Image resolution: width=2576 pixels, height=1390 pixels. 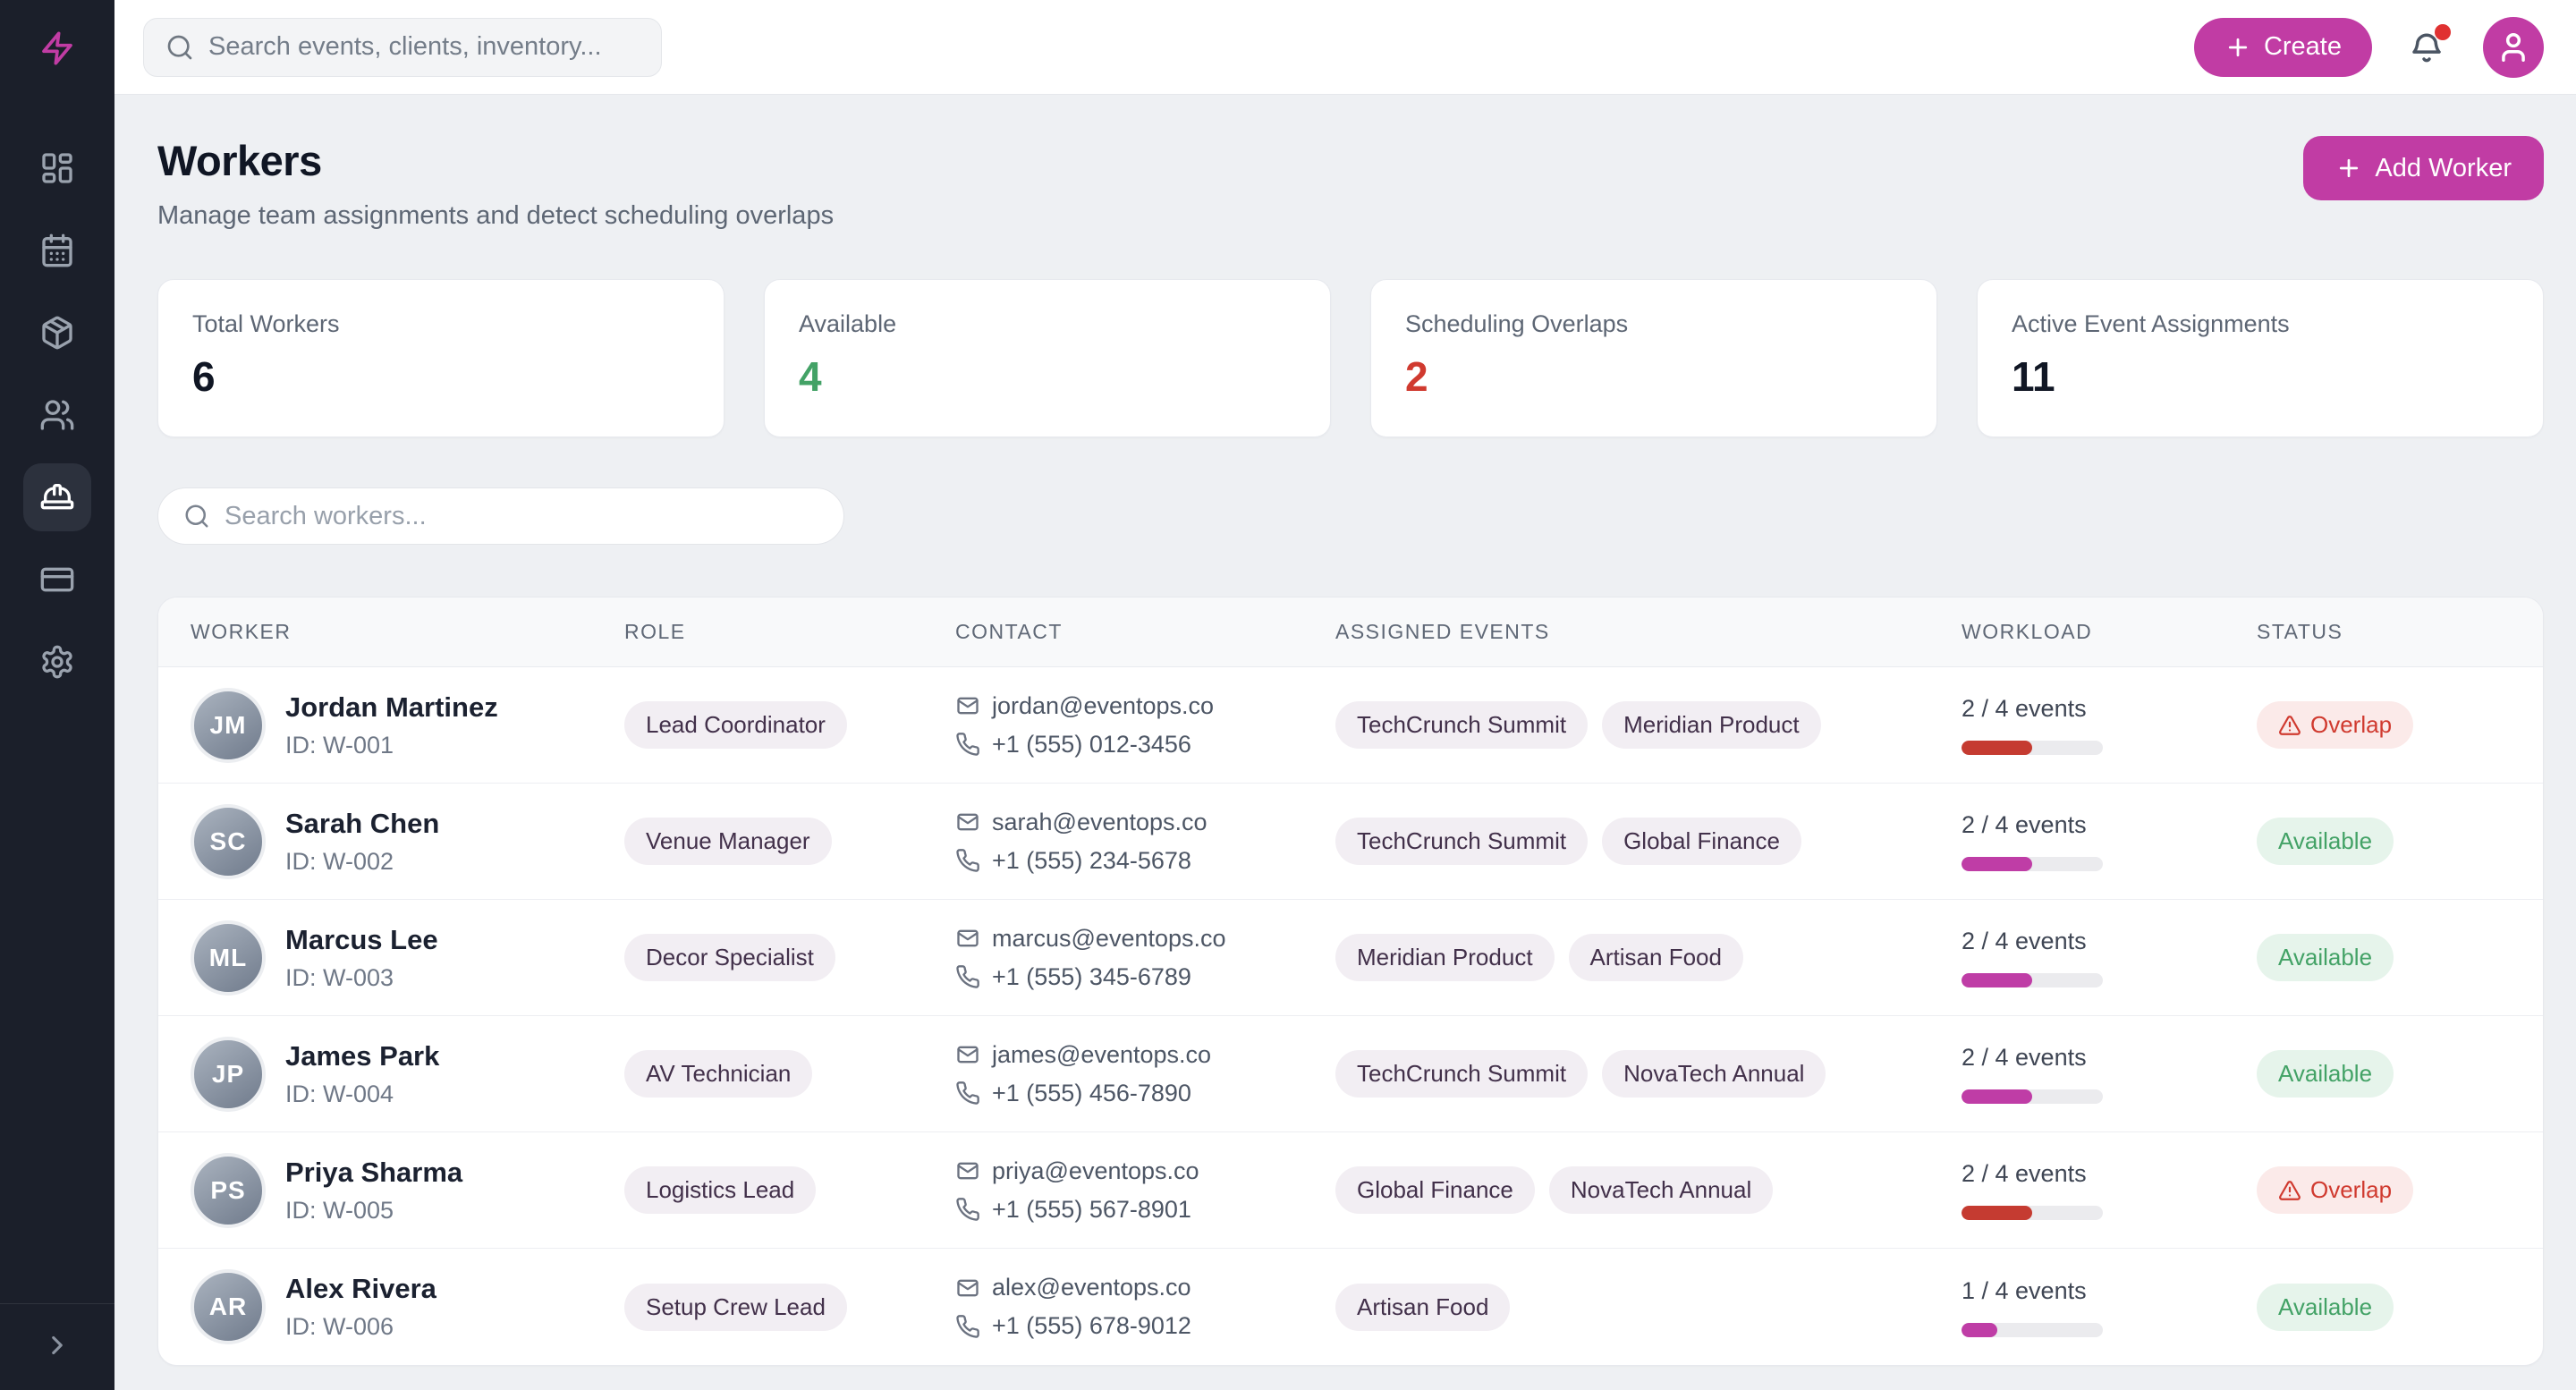 I want to click on contact-phone: +1 (555) 678-9012, so click(x=1145, y=1326).